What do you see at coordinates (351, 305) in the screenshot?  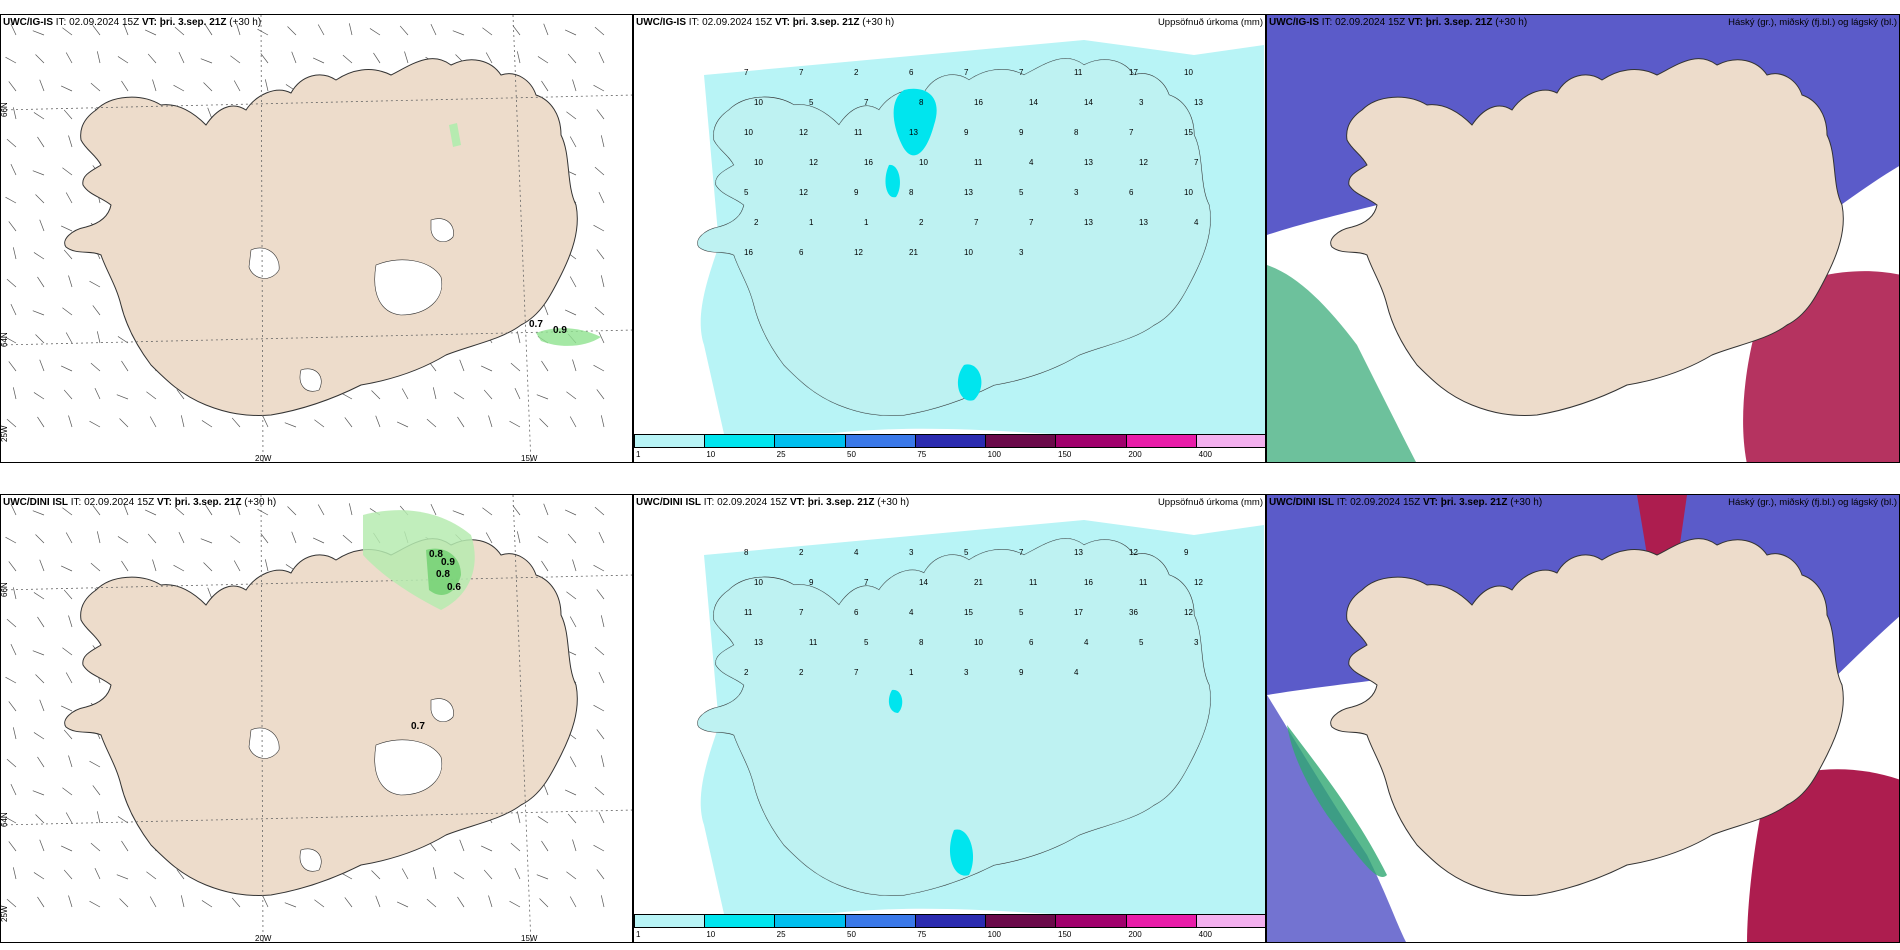 I see `glaciers` at bounding box center [351, 305].